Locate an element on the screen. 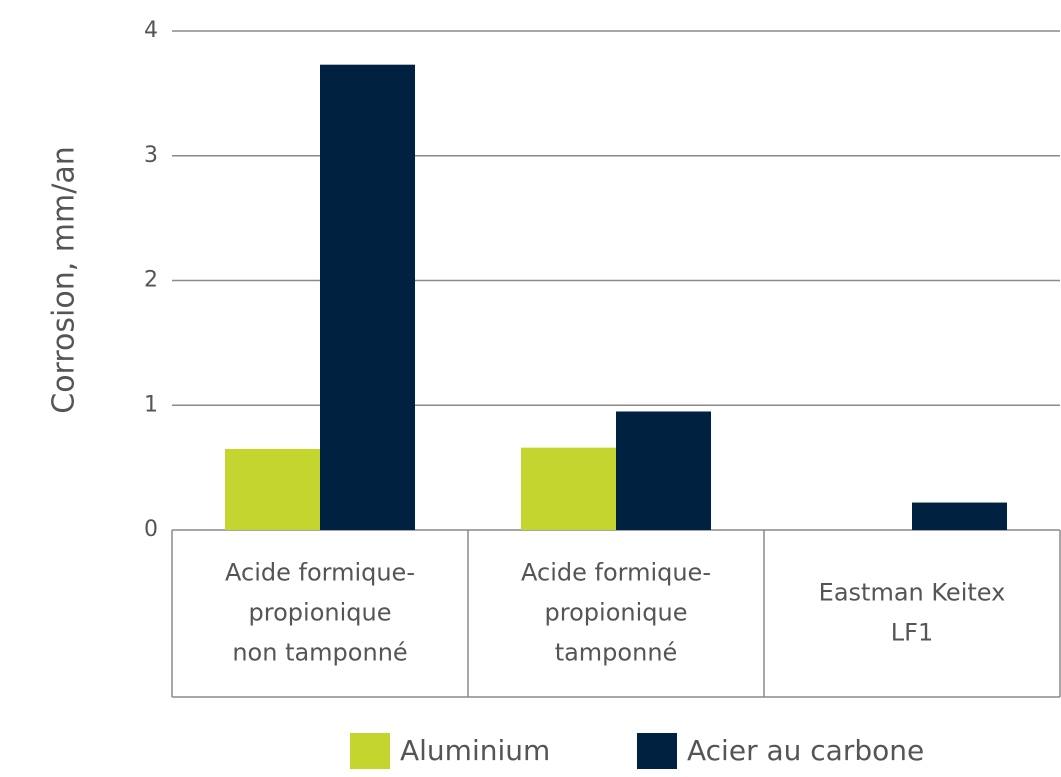  y-tick-label: 2 is located at coordinates (151, 280).